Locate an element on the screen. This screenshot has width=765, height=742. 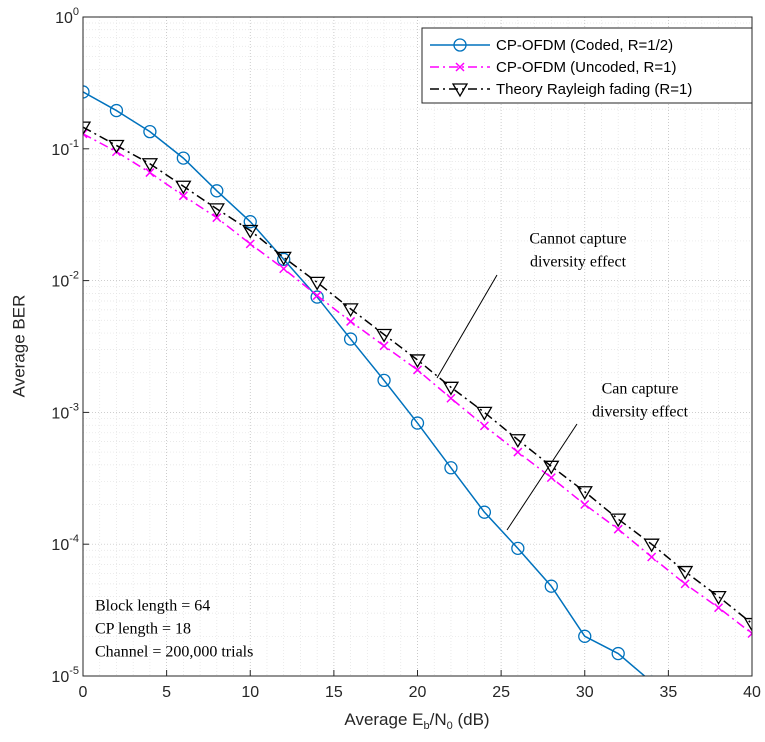
y-axis-label: Average BER is located at coordinates (18, 346).